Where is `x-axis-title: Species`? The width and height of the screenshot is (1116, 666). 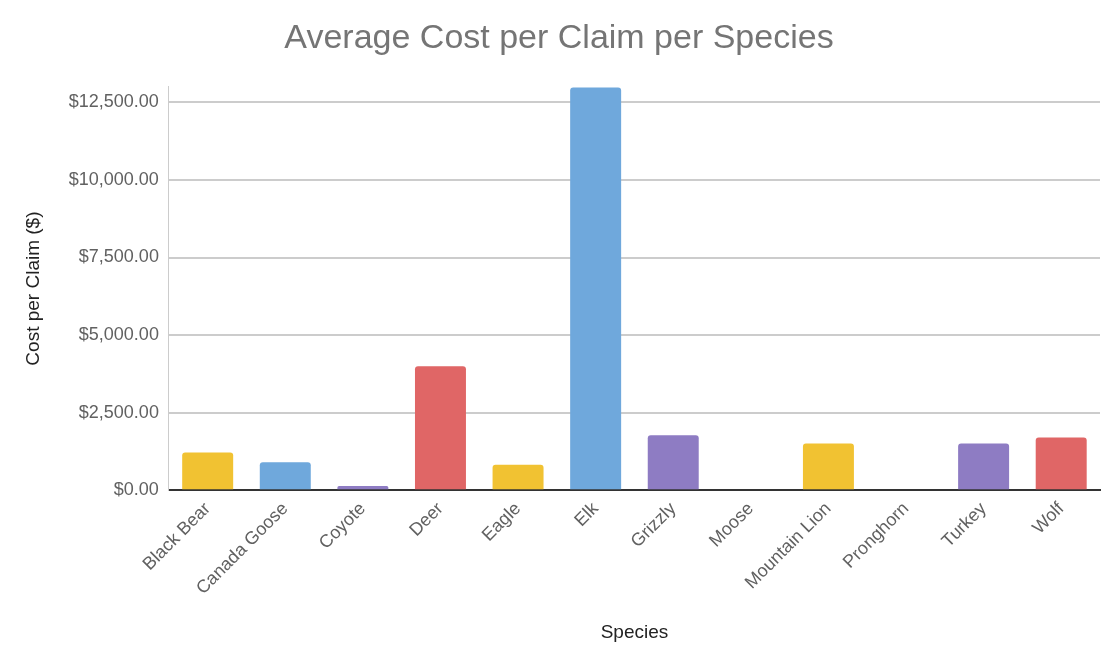 x-axis-title: Species is located at coordinates (634, 631).